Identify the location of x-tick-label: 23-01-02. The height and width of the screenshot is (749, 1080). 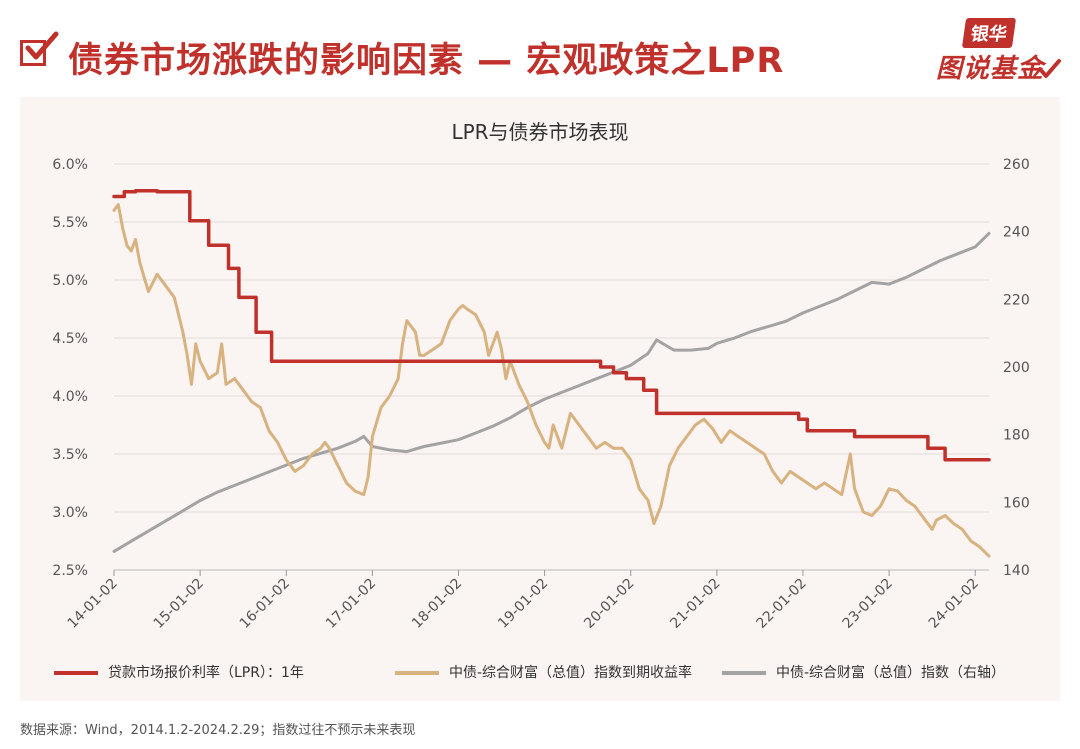
(868, 604).